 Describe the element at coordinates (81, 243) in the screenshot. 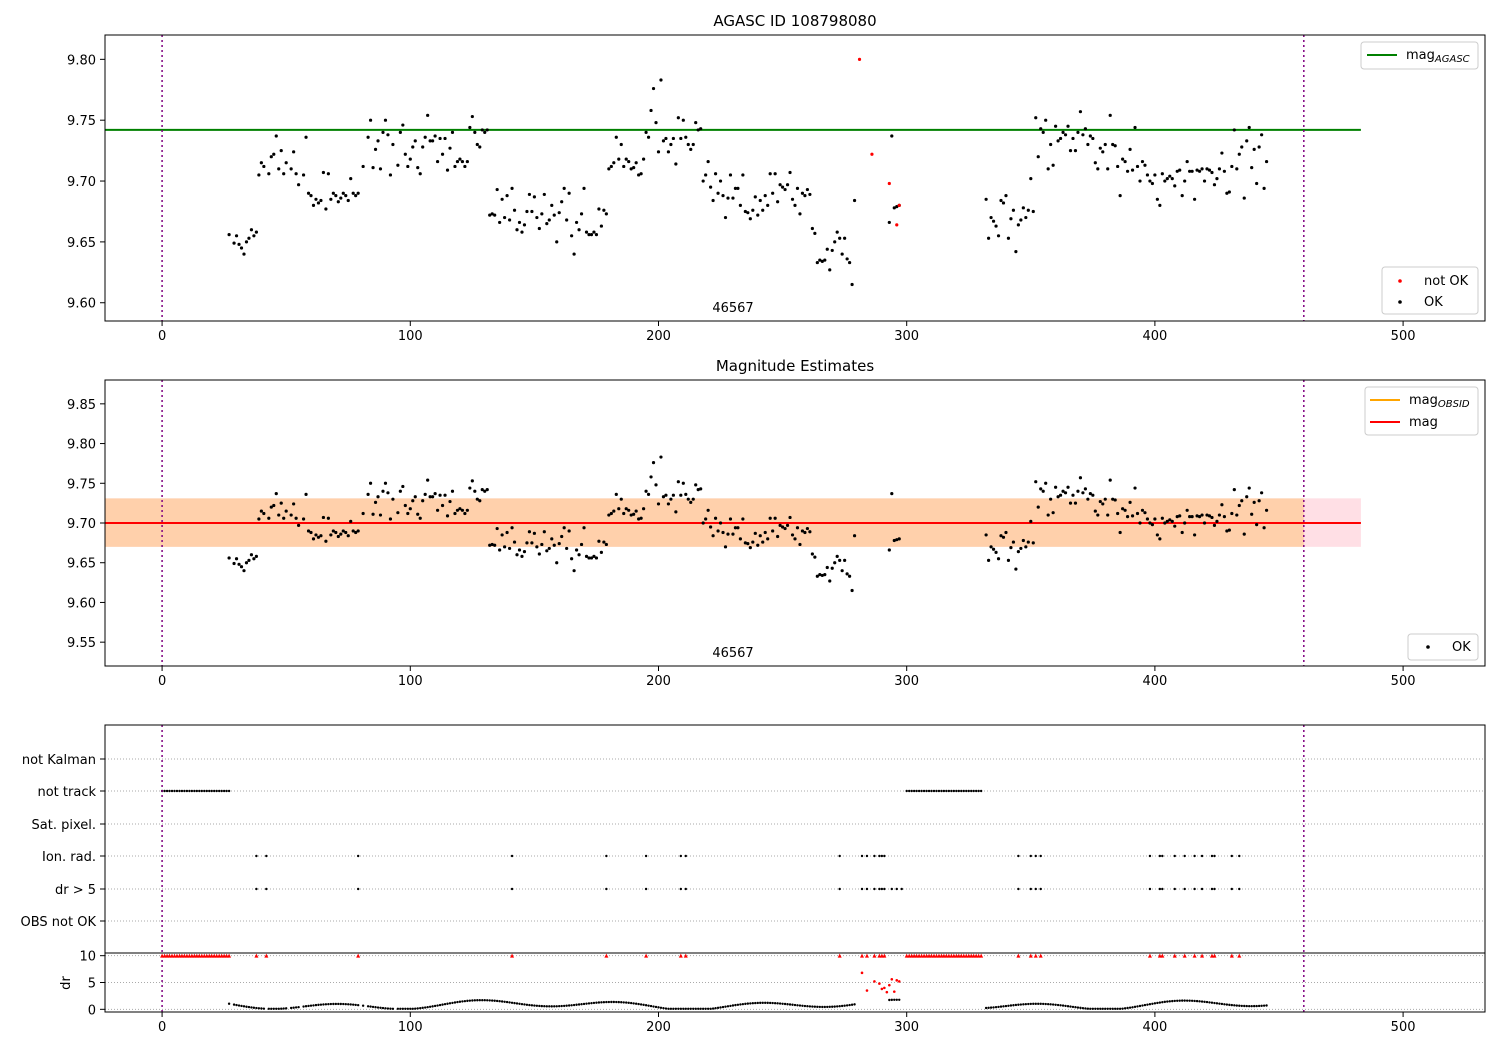

I see `y-tick-label-1-1: 9.65` at that location.